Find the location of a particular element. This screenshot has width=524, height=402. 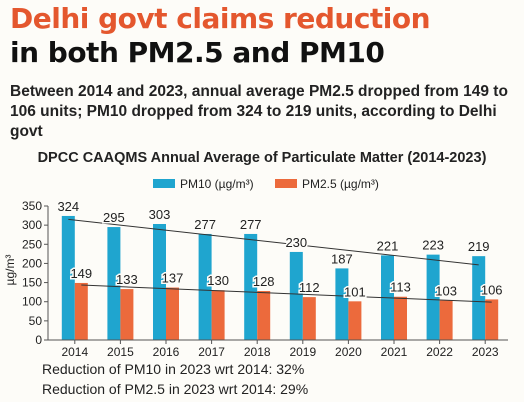

x-tick-label: 2021 is located at coordinates (394, 352).